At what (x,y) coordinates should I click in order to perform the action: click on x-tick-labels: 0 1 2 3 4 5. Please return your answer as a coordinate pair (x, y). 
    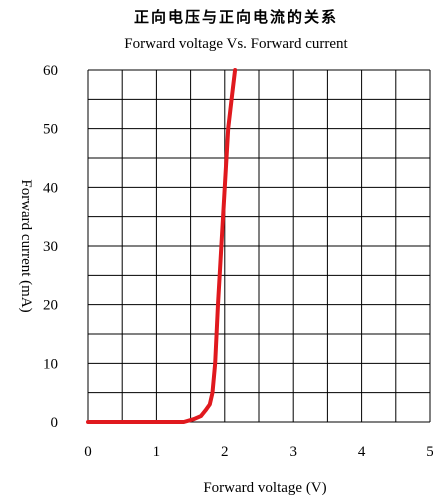
    Looking at the image, I should click on (258, 452).